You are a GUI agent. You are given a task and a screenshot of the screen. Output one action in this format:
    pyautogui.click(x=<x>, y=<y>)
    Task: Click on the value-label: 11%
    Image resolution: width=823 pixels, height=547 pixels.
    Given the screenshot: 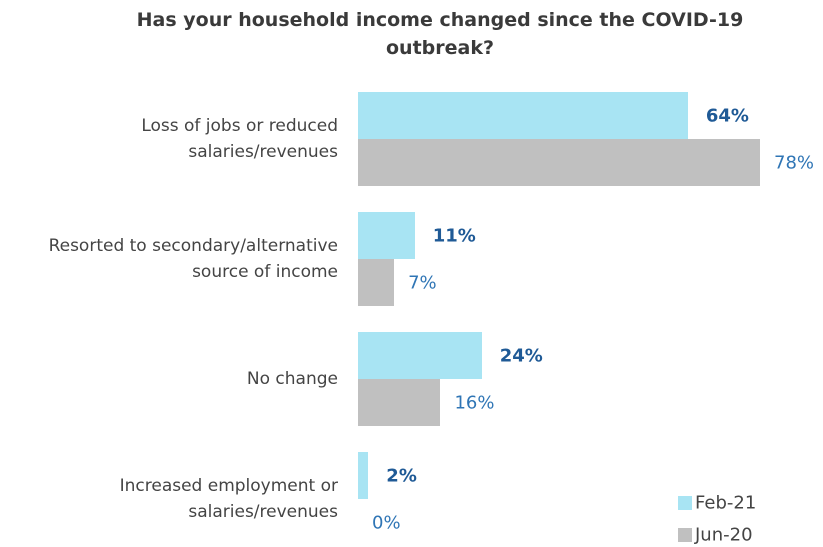 What is the action you would take?
    pyautogui.click(x=454, y=235)
    